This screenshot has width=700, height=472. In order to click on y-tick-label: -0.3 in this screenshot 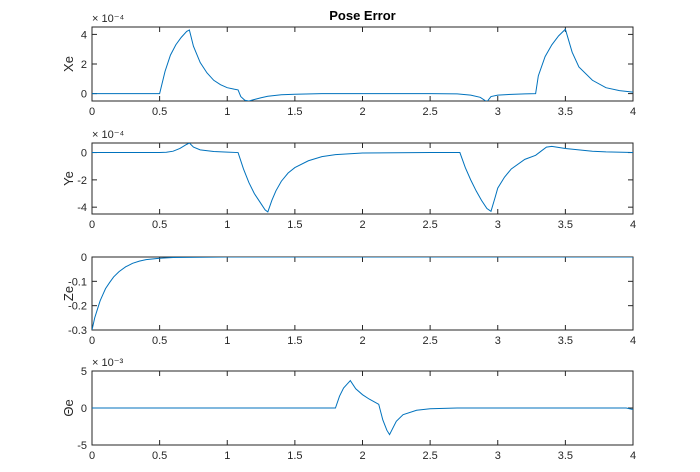, I will do `click(77, 331)`.